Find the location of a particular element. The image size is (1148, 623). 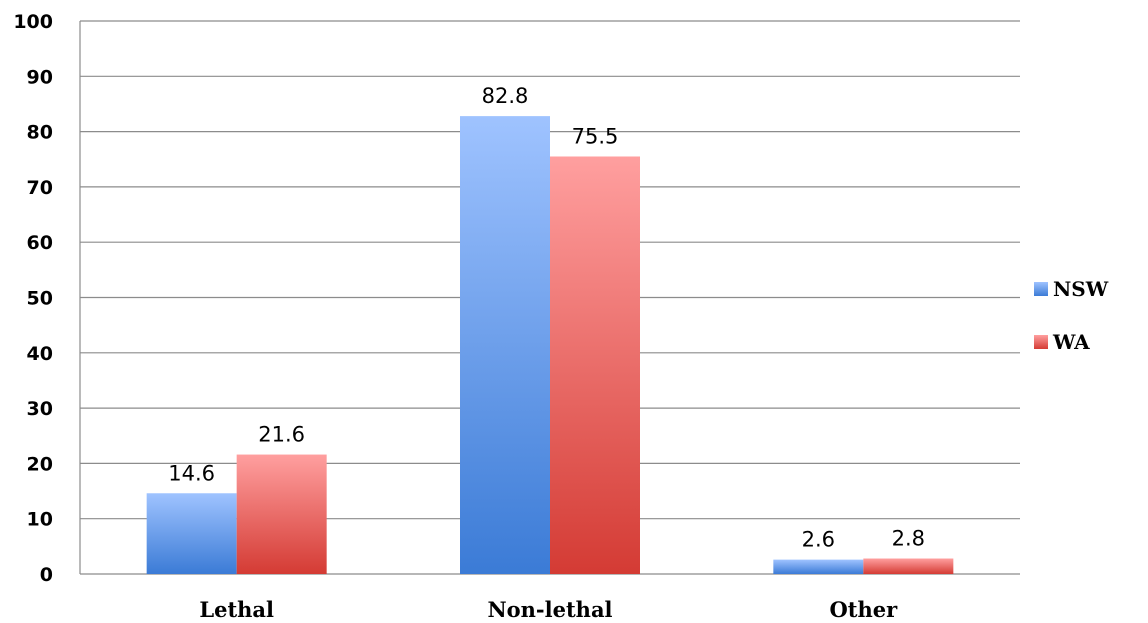

y-tick-label: 30 is located at coordinates (40, 409).